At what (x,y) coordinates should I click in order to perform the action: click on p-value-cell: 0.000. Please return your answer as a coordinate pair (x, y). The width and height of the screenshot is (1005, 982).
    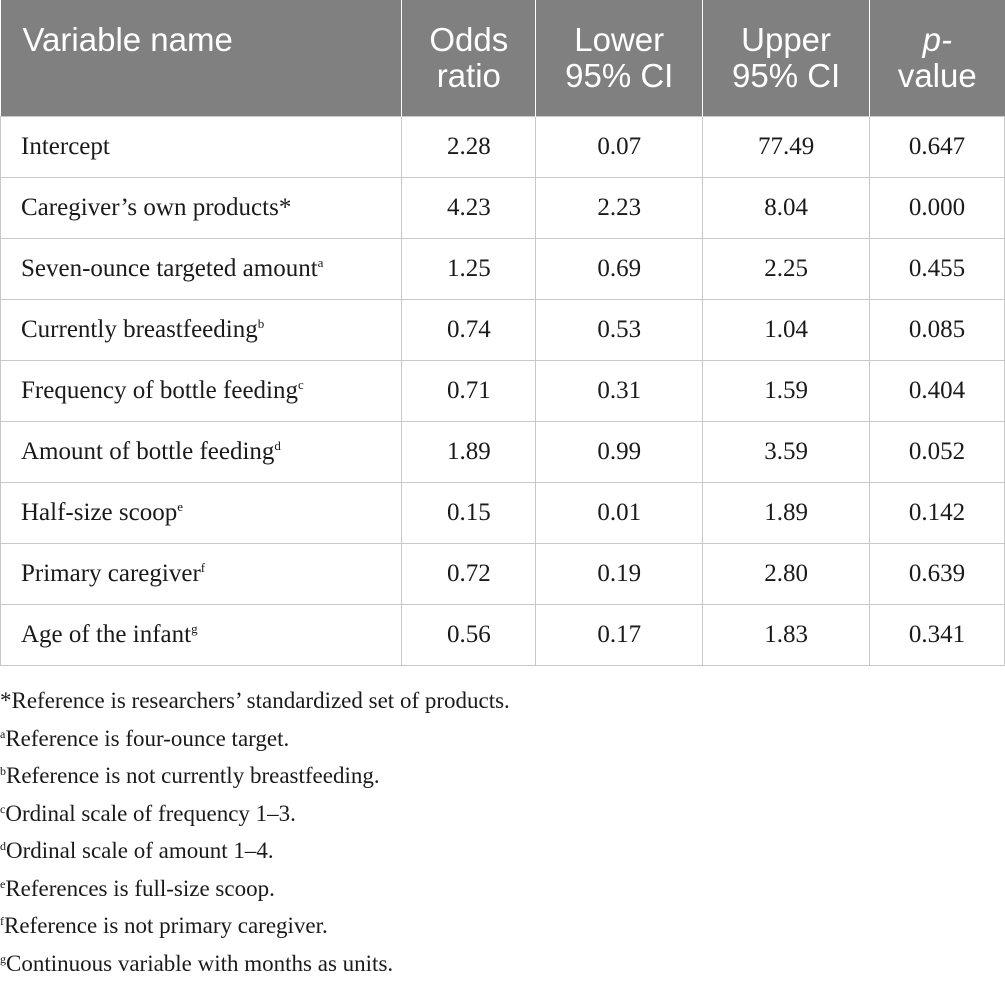
    Looking at the image, I should click on (937, 207).